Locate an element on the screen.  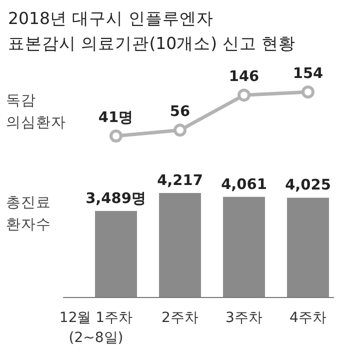
x-tick-label: 3주차 is located at coordinates (244, 318).